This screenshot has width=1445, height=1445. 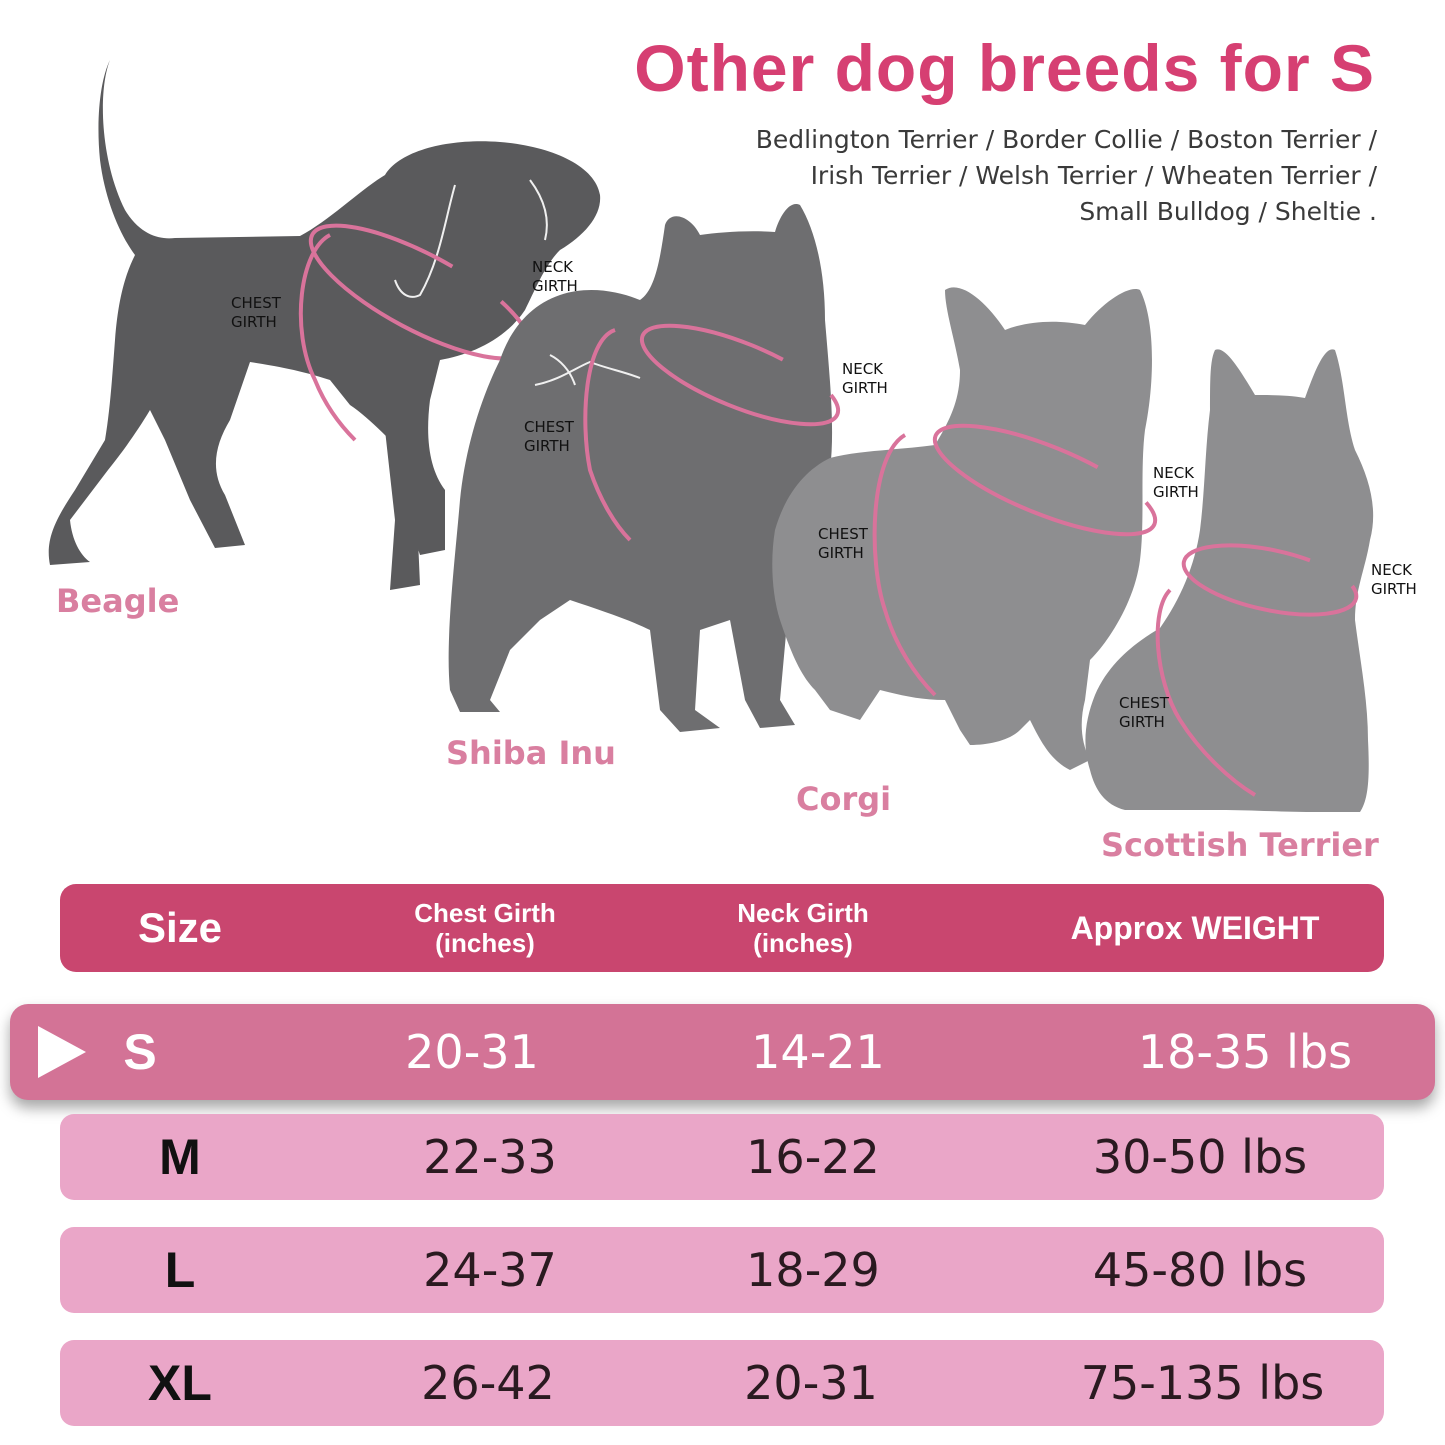 What do you see at coordinates (811, 1383) in the screenshot?
I see `neck-girth-cell: 20-31` at bounding box center [811, 1383].